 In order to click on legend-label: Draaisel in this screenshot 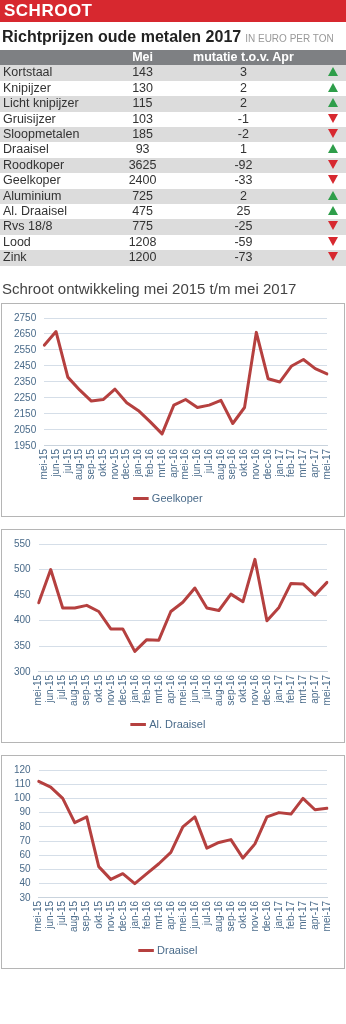, I will do `click(177, 949)`.